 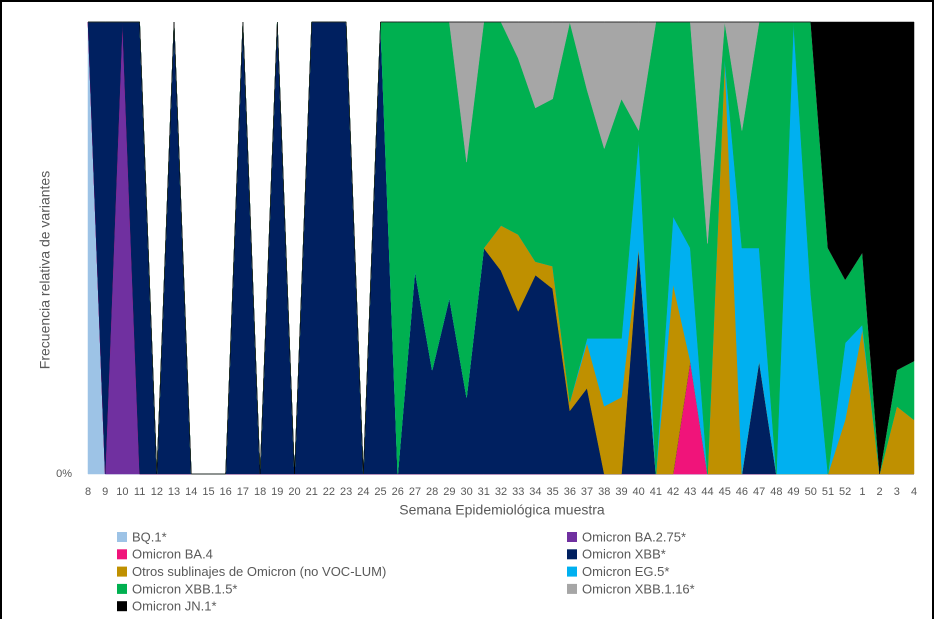 I want to click on x-tick-label: 17, so click(x=243, y=492).